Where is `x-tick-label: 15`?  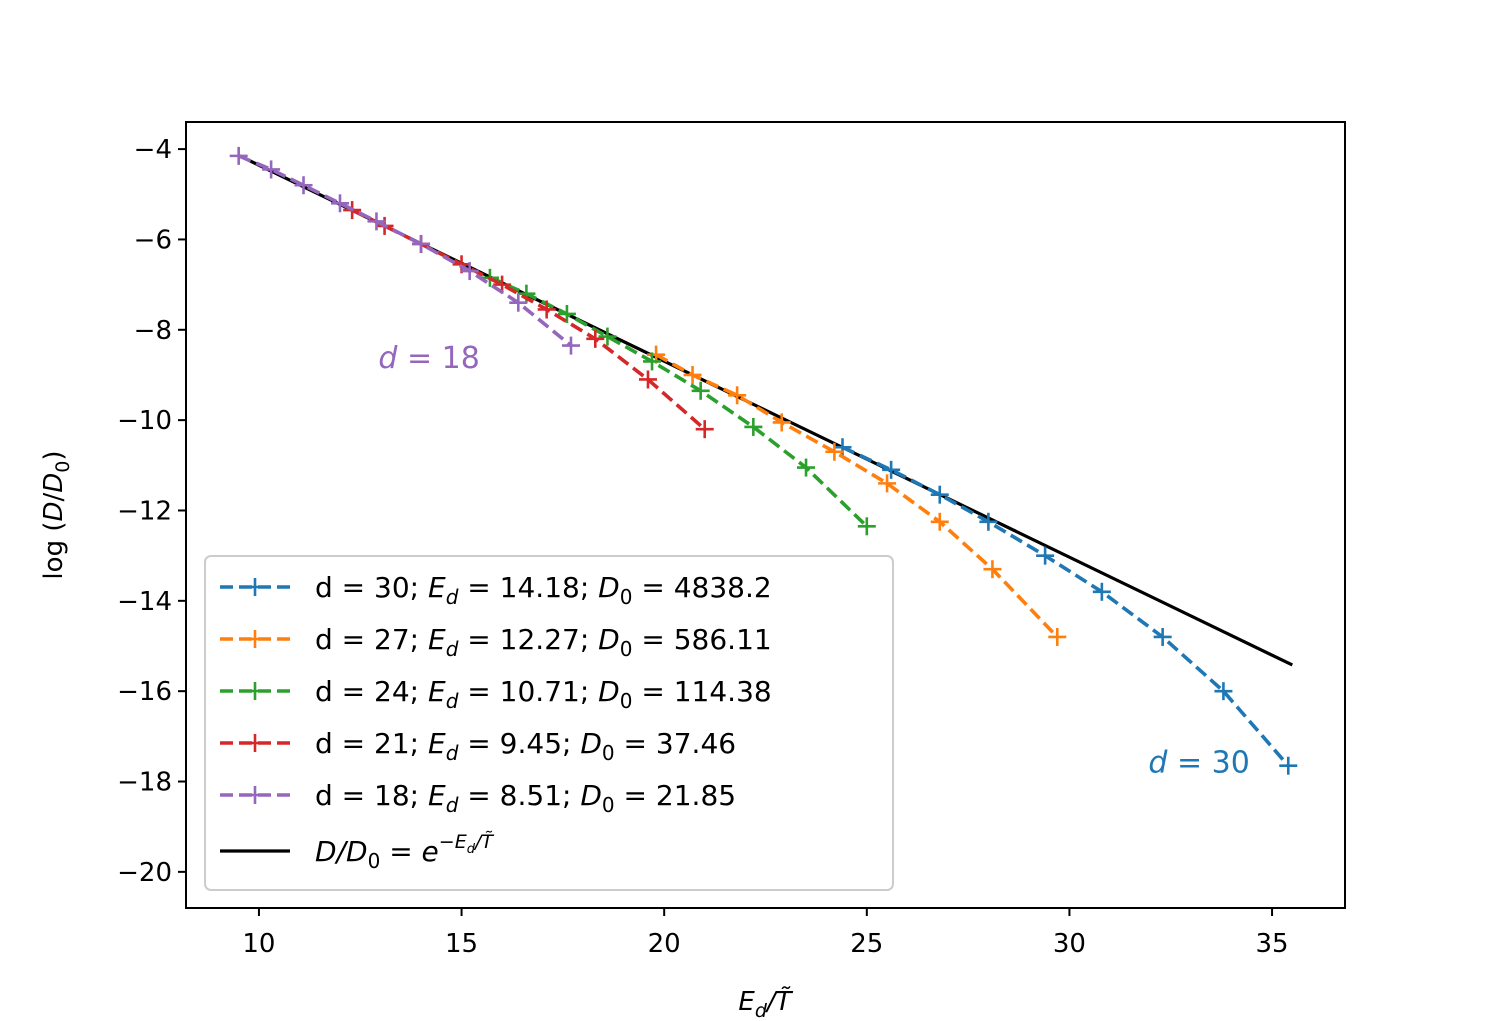 x-tick-label: 15 is located at coordinates (461, 944).